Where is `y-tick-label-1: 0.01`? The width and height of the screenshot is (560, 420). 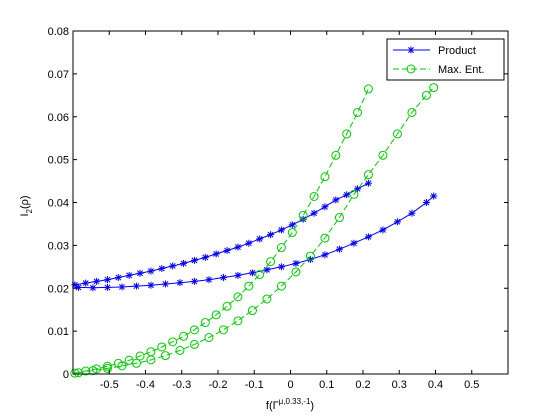 y-tick-label-1: 0.01 is located at coordinates (58, 332).